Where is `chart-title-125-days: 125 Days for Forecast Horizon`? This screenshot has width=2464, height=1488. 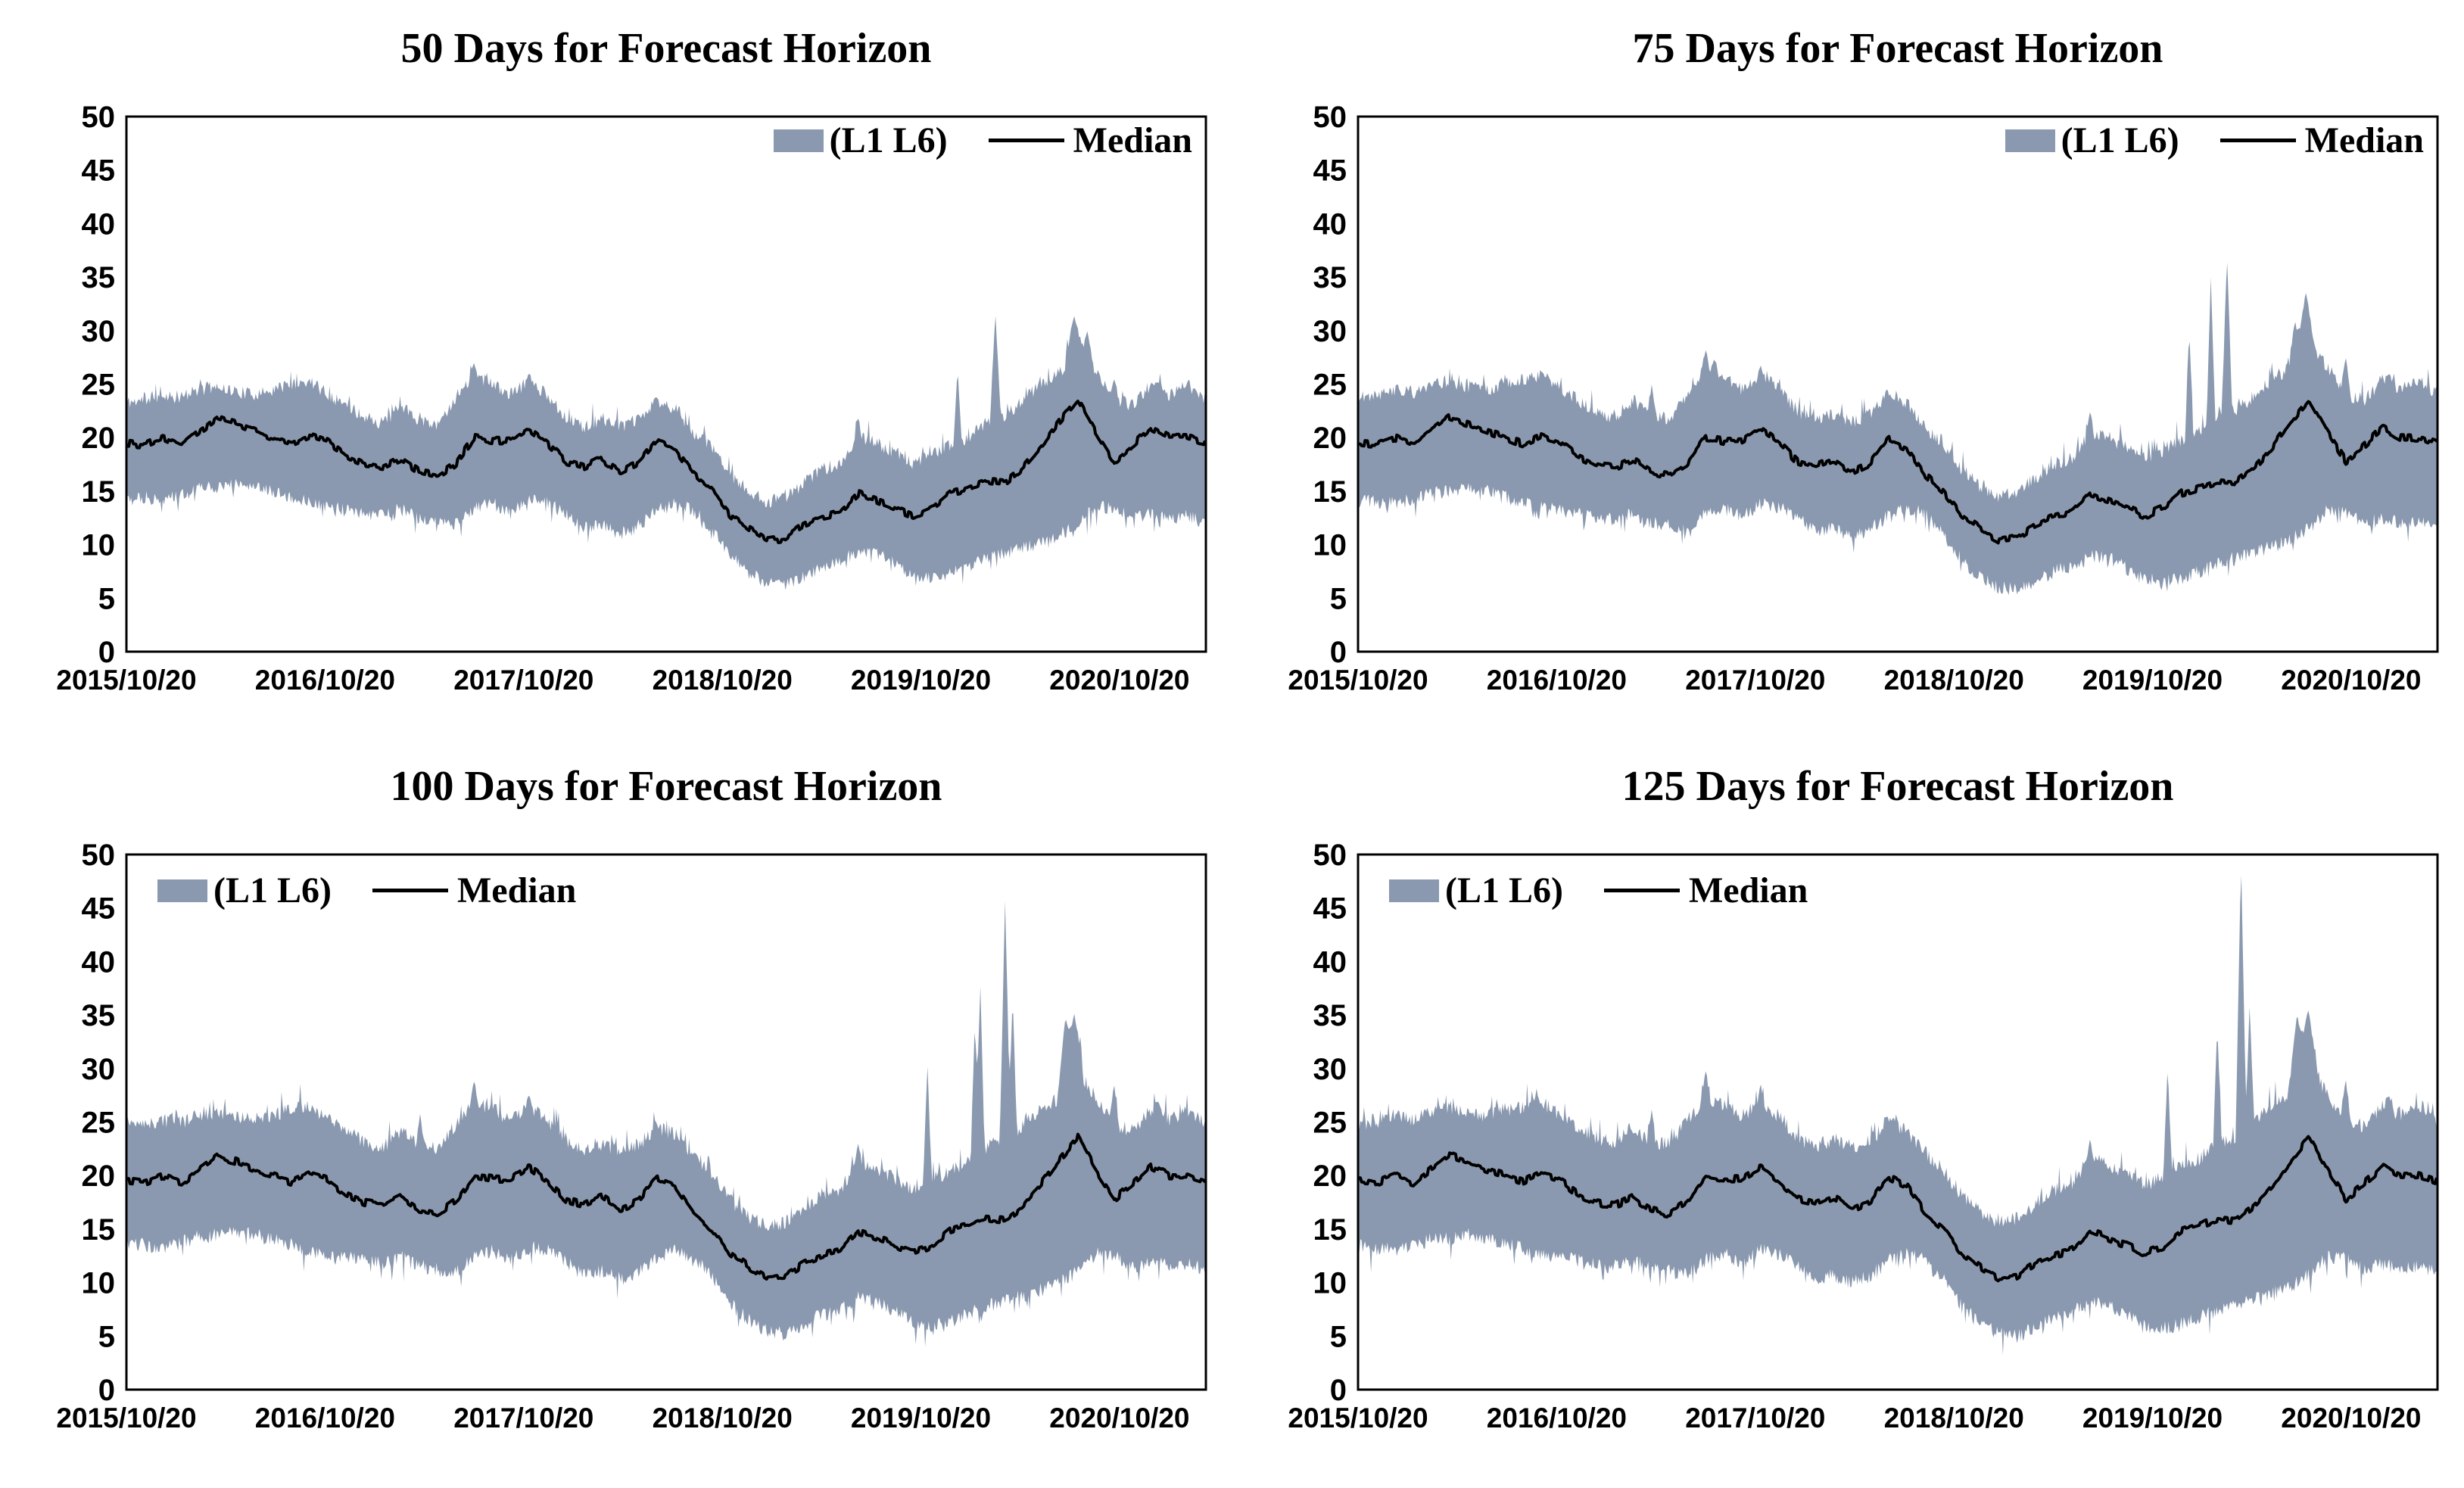
chart-title-125-days: 125 Days for Forecast Horizon is located at coordinates (1897, 786).